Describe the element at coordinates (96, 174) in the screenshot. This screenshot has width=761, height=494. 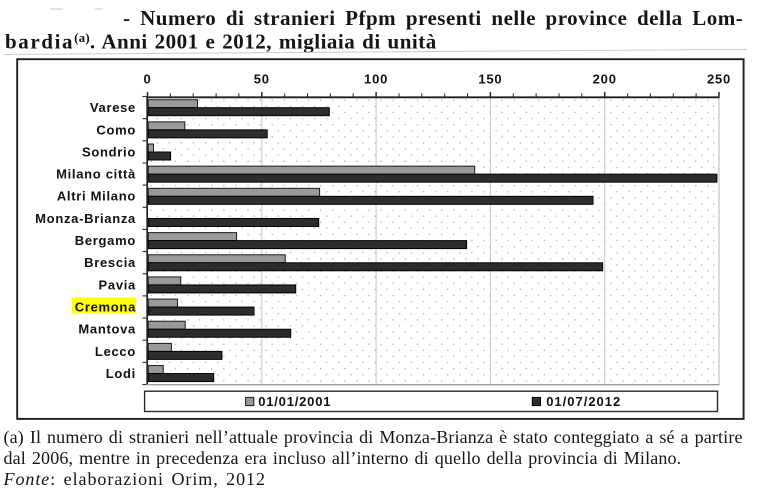
I see `svg-text: Milano città` at that location.